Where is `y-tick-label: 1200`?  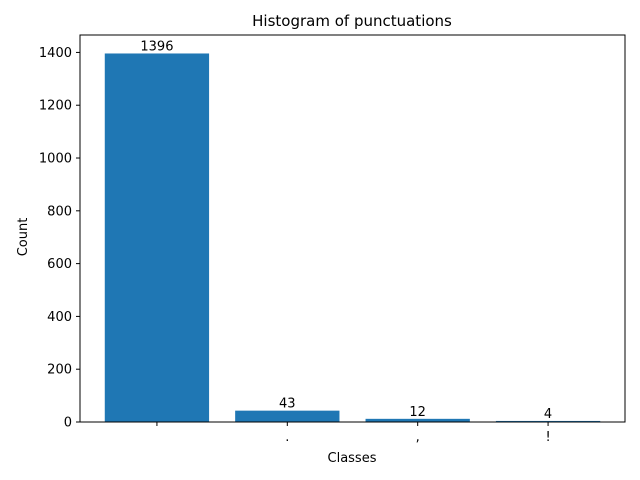
y-tick-label: 1200 is located at coordinates (55, 106).